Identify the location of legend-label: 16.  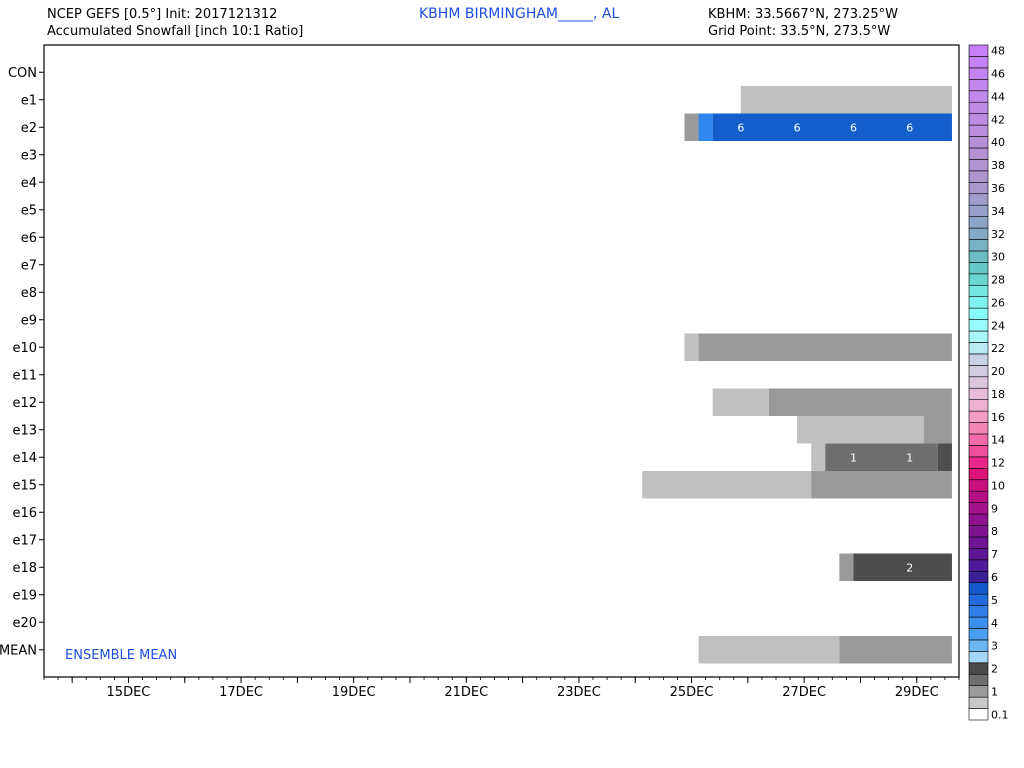
(998, 417).